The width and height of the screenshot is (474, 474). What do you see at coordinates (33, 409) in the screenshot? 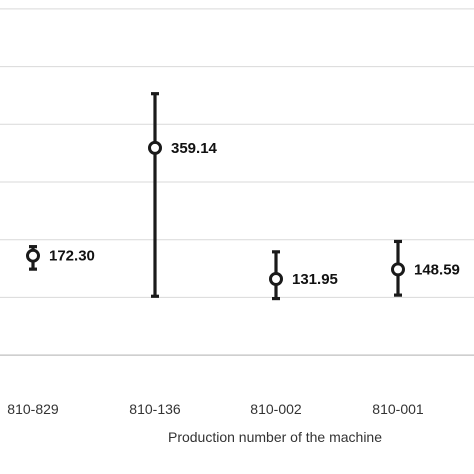
I see `x-tick-label: 810-829` at bounding box center [33, 409].